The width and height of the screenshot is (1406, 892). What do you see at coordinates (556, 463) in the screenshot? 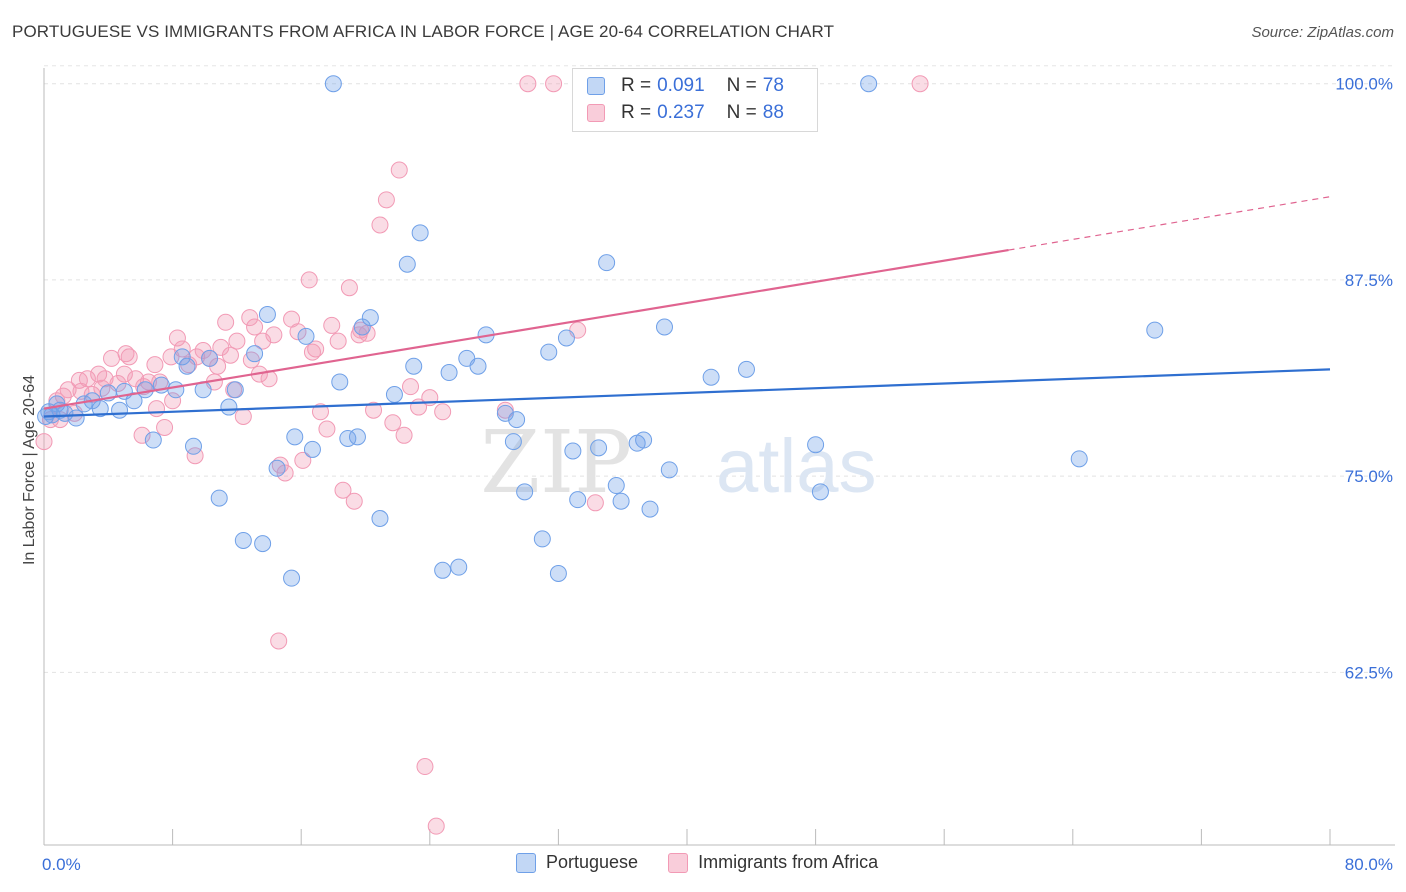
I see `watermark-zip: ZIP` at bounding box center [556, 463].